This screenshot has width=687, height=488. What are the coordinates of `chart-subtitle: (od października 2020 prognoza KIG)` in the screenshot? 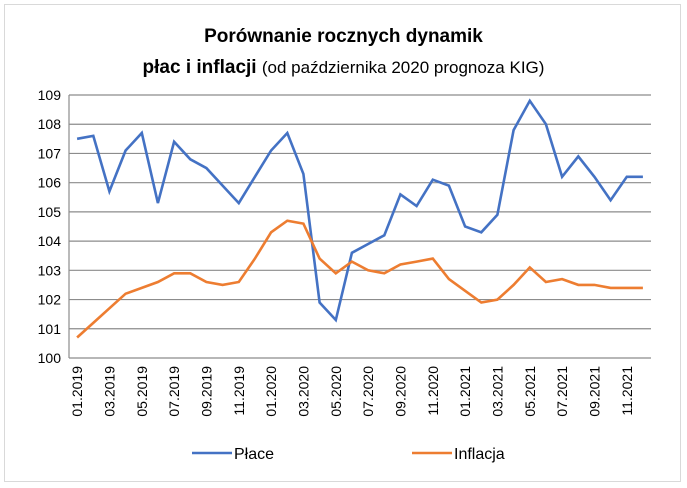 It's located at (403, 67).